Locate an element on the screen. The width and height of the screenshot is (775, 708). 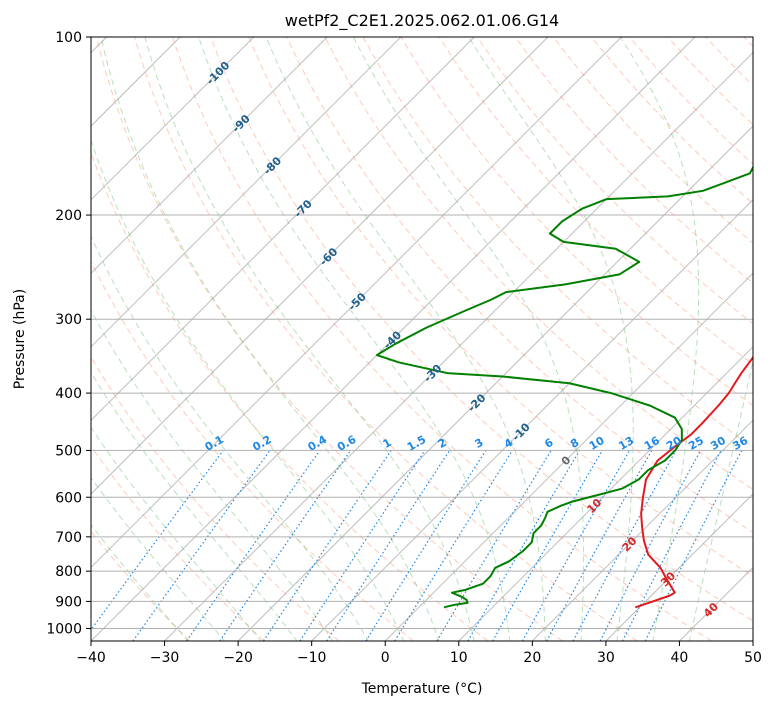
x-tick-label: 30 is located at coordinates (606, 658).